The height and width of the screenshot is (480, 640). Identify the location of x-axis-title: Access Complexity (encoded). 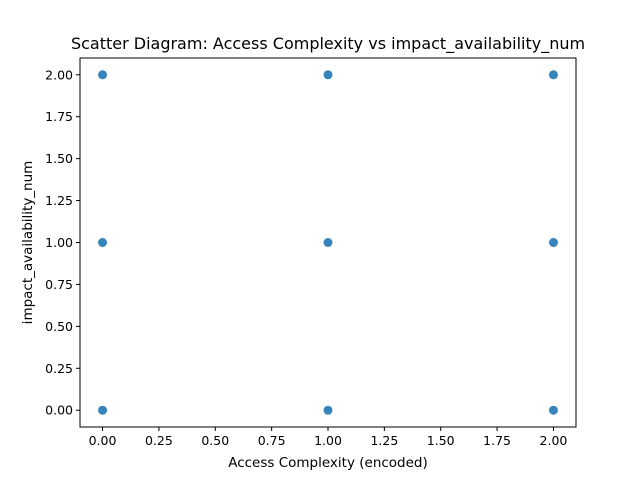
(328, 463).